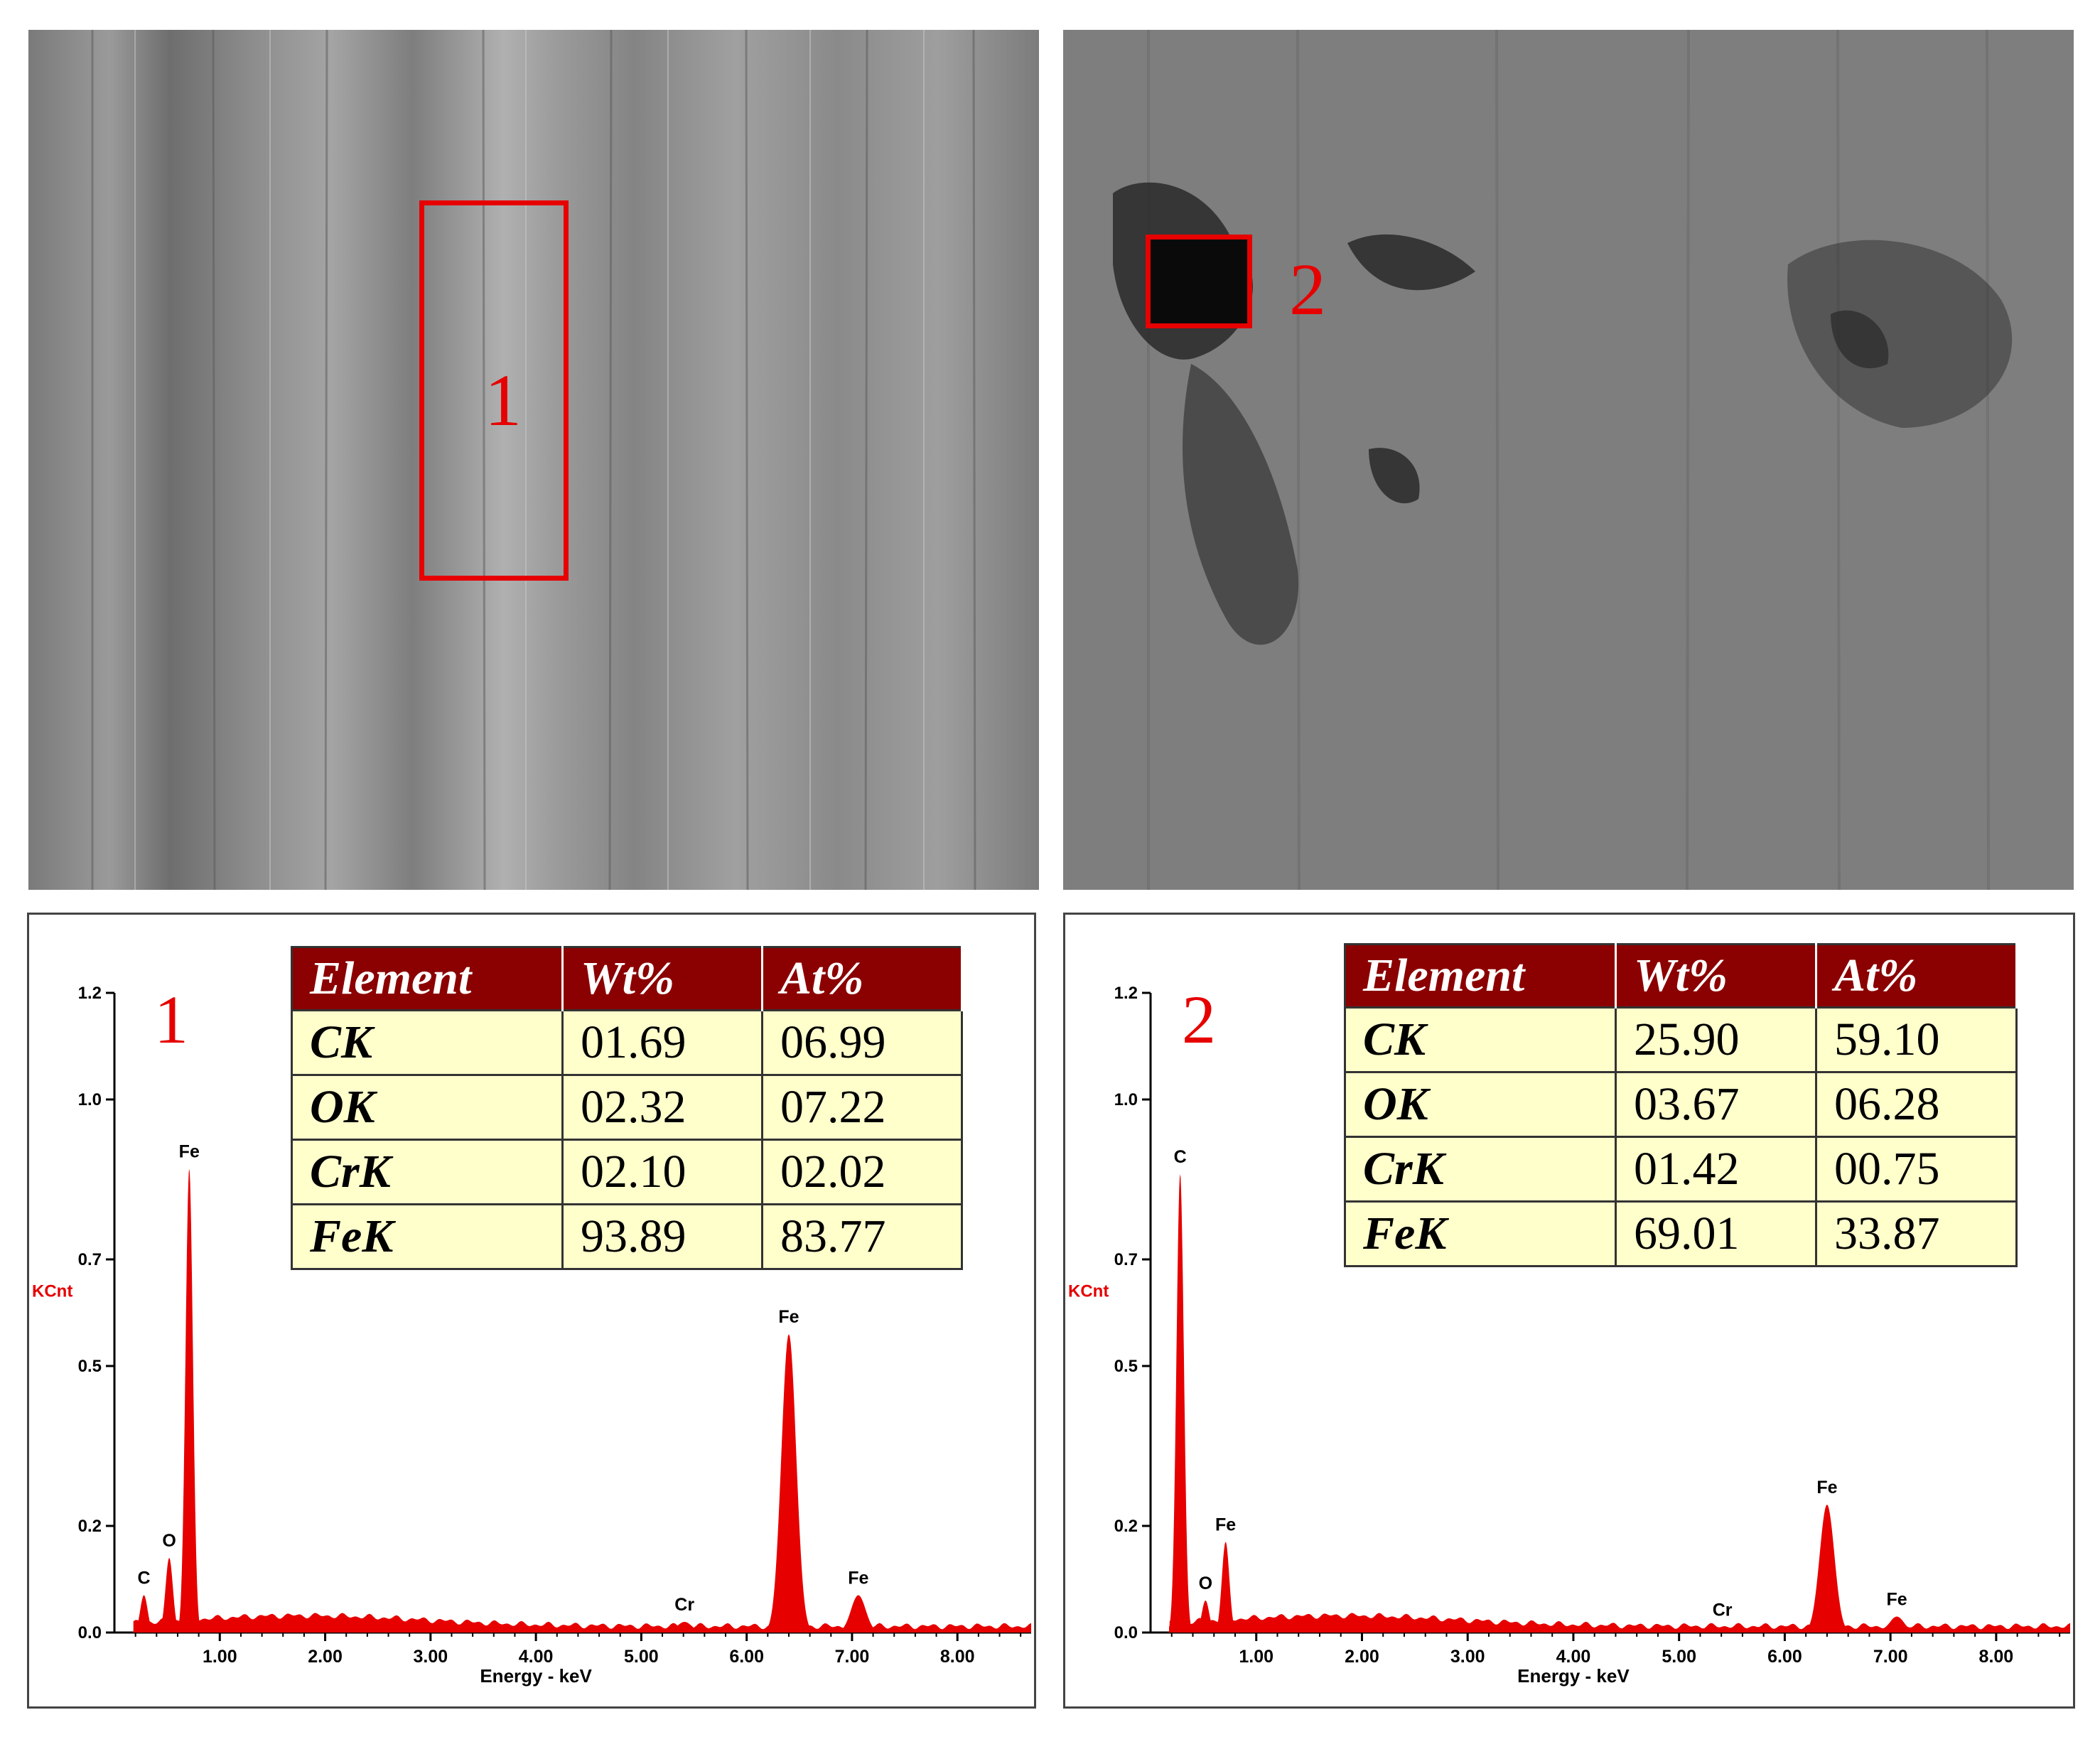 The image size is (2100, 1737). Describe the element at coordinates (504, 400) in the screenshot. I see `roi-label-1: 1` at that location.